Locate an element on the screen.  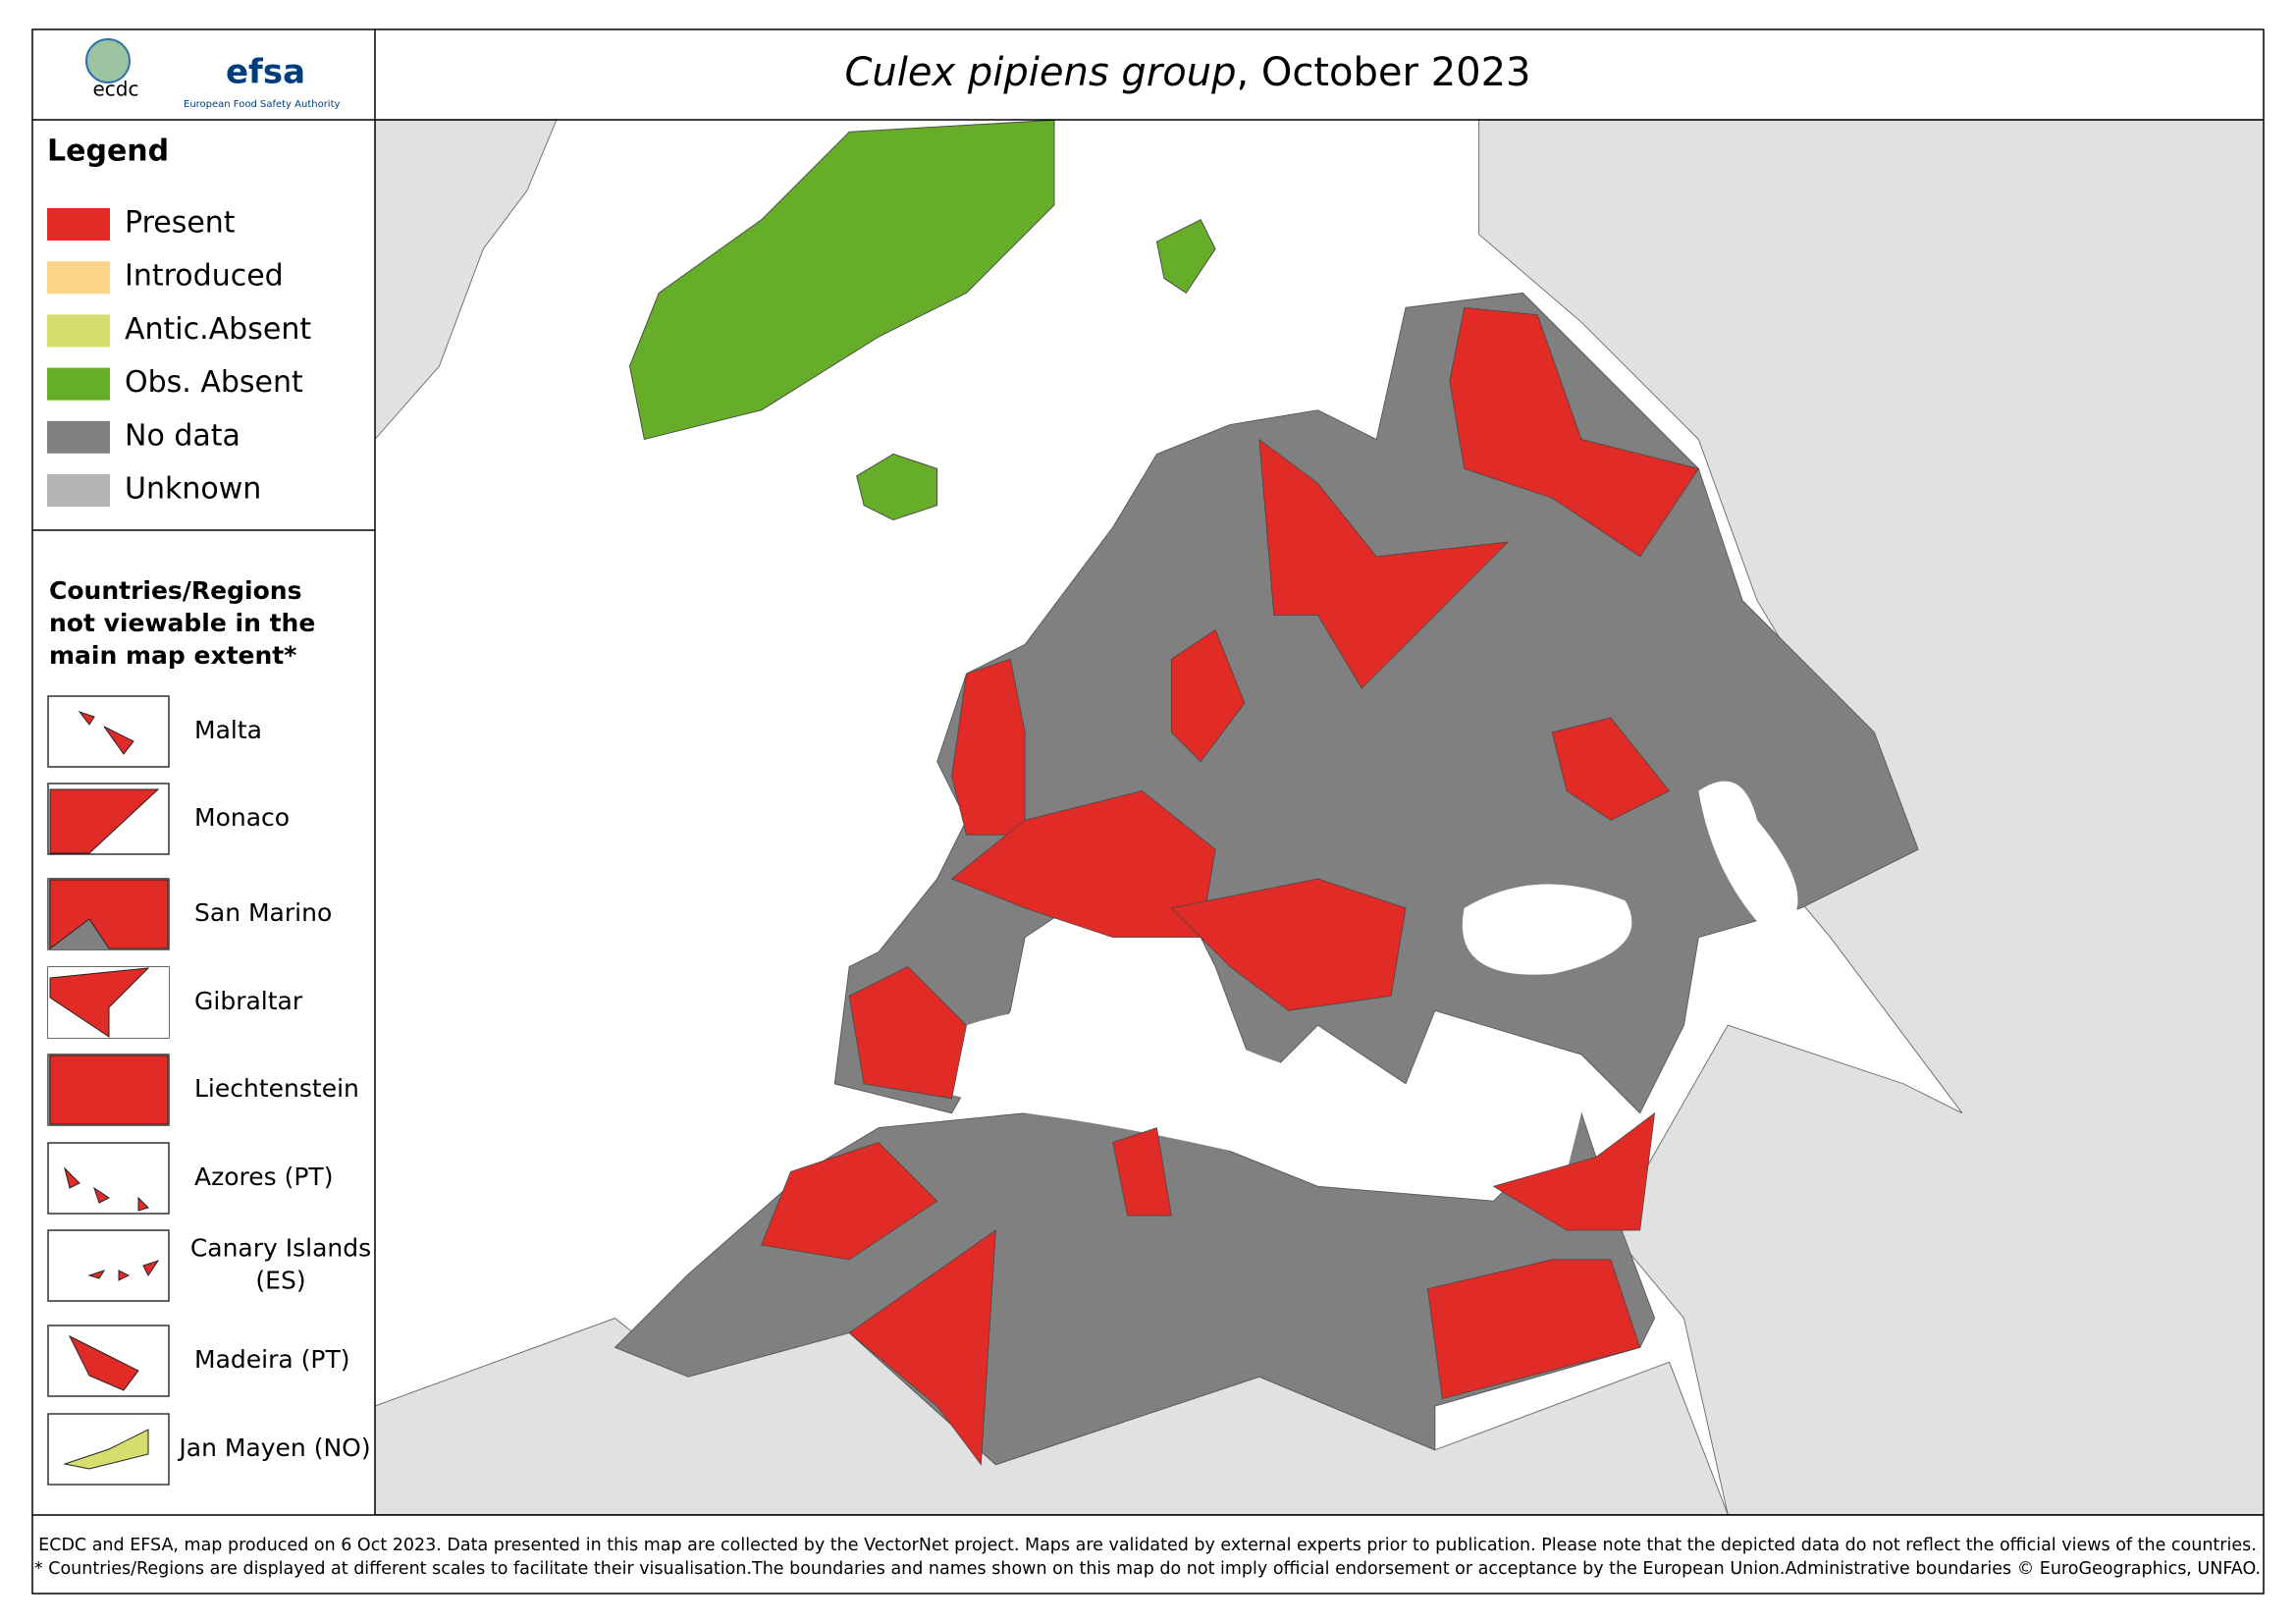
inset-label: Liechtenstein is located at coordinates (276, 1088).